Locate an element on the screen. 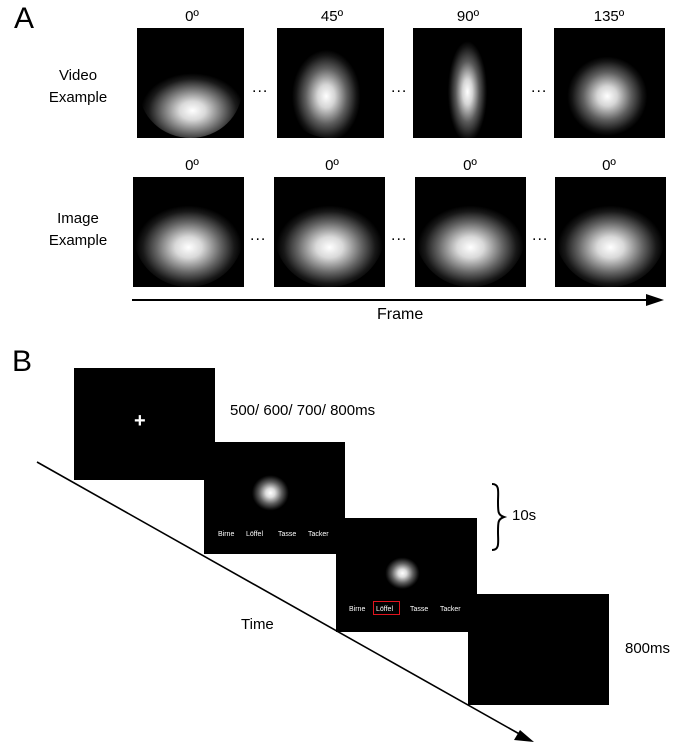 Image resolution: width=679 pixels, height=744 pixels. video-blob-45deg is located at coordinates (330, 83).